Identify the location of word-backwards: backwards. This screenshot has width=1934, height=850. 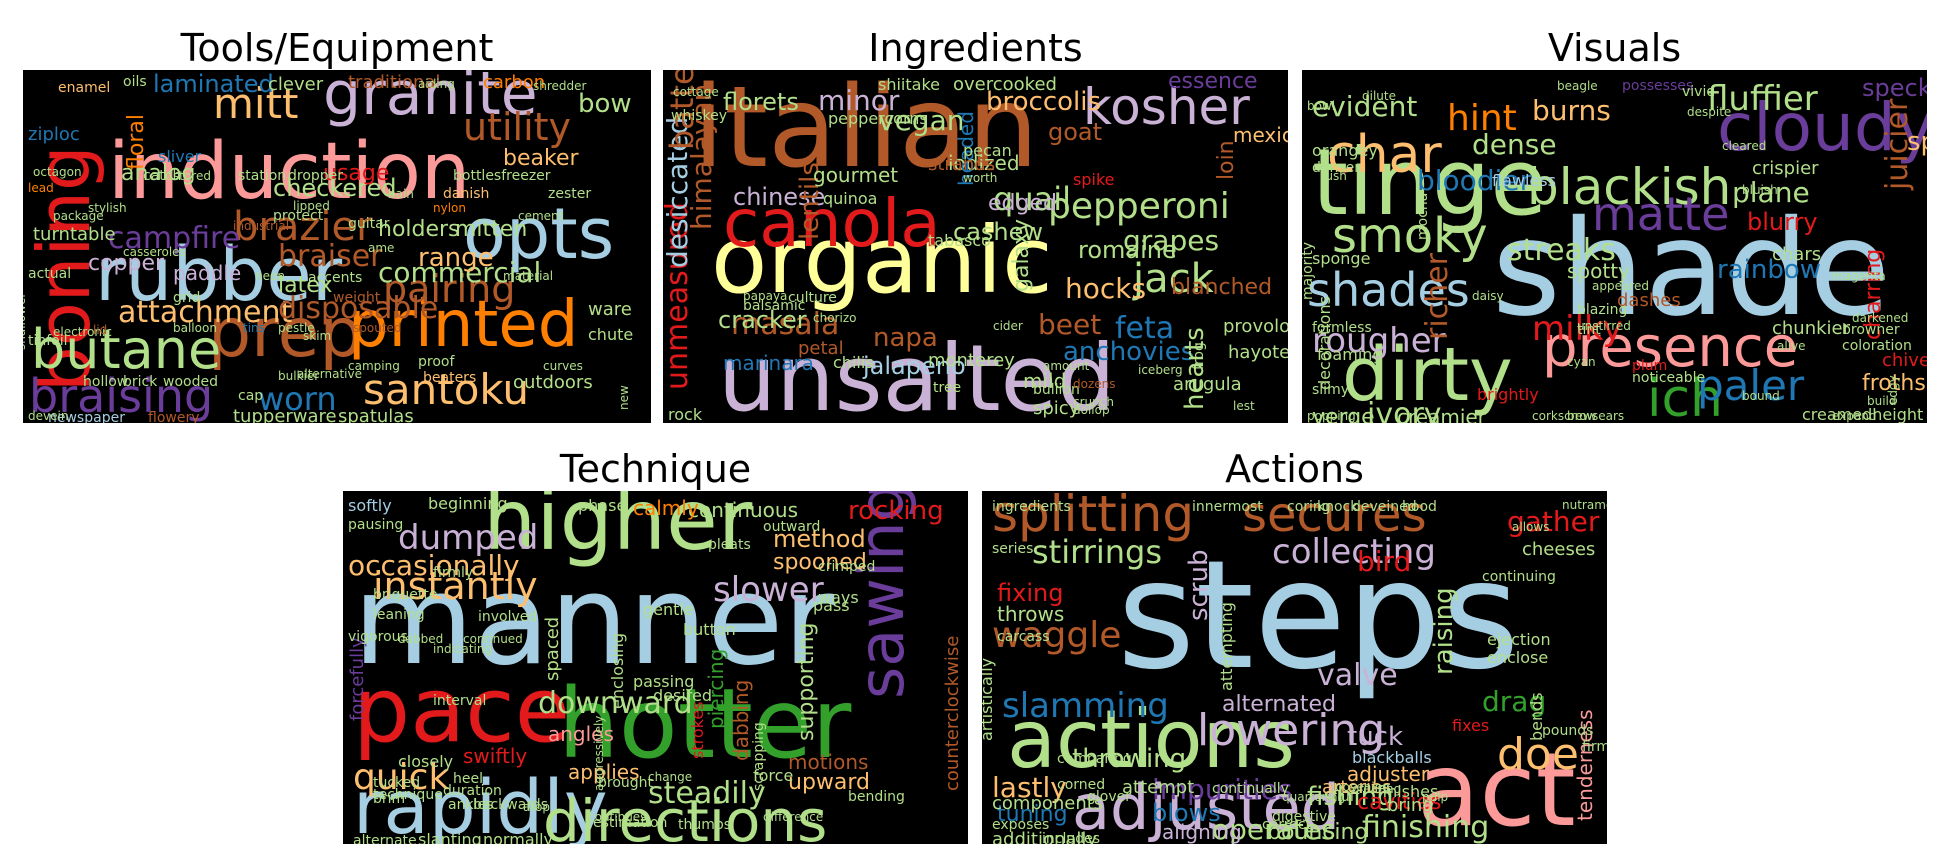
(510, 805).